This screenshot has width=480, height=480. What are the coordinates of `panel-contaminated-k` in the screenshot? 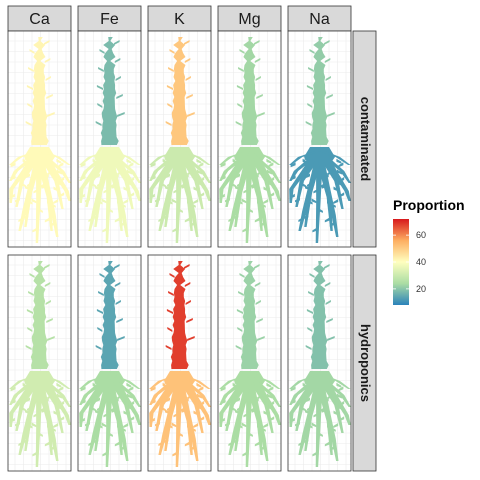 It's located at (179, 139).